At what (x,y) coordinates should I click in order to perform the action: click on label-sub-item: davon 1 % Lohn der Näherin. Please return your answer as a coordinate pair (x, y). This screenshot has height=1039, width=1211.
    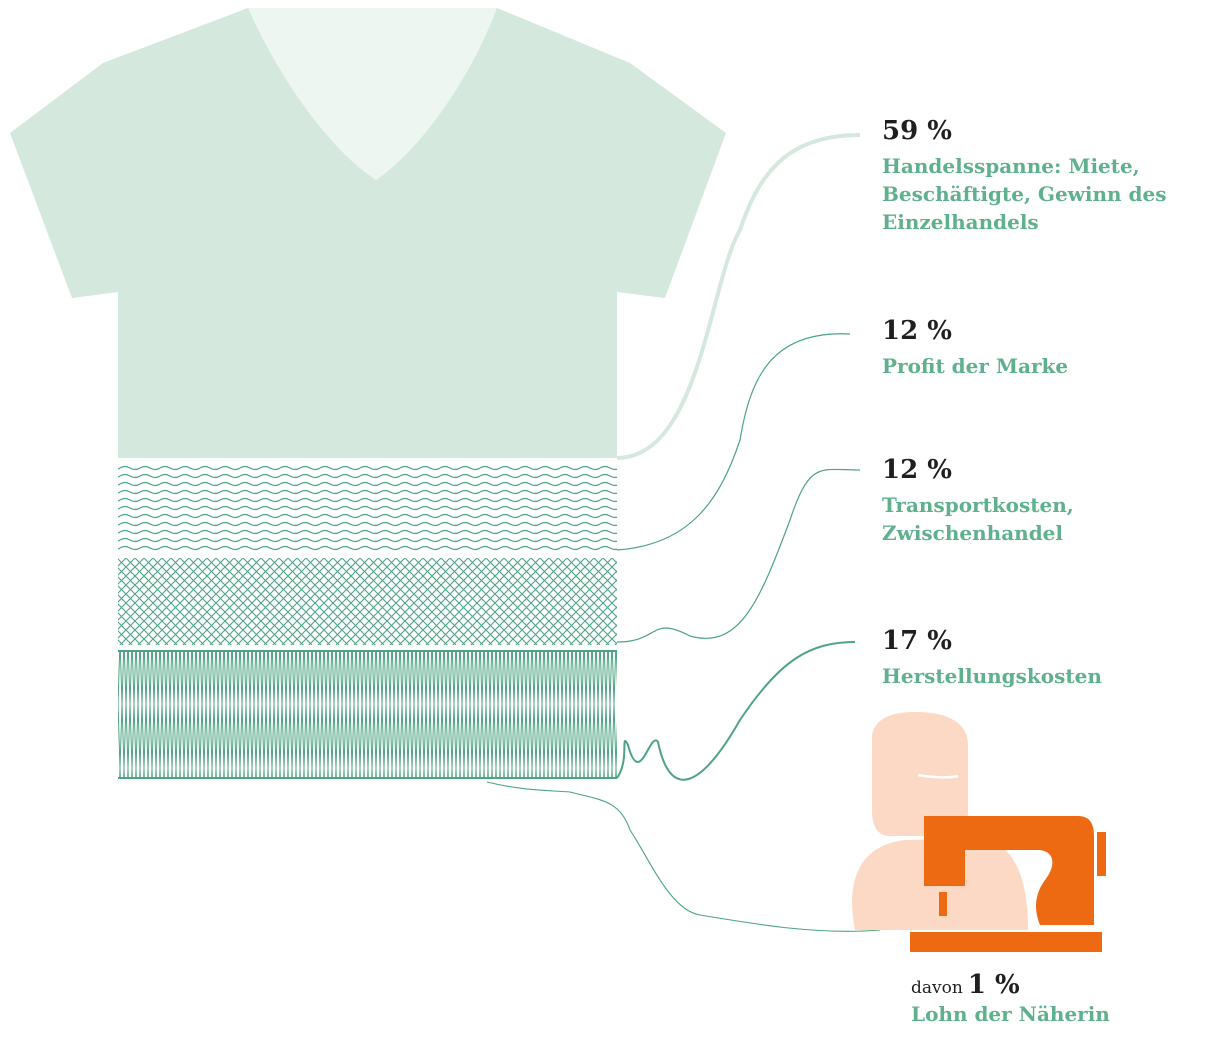
    Looking at the image, I should click on (1010, 999).